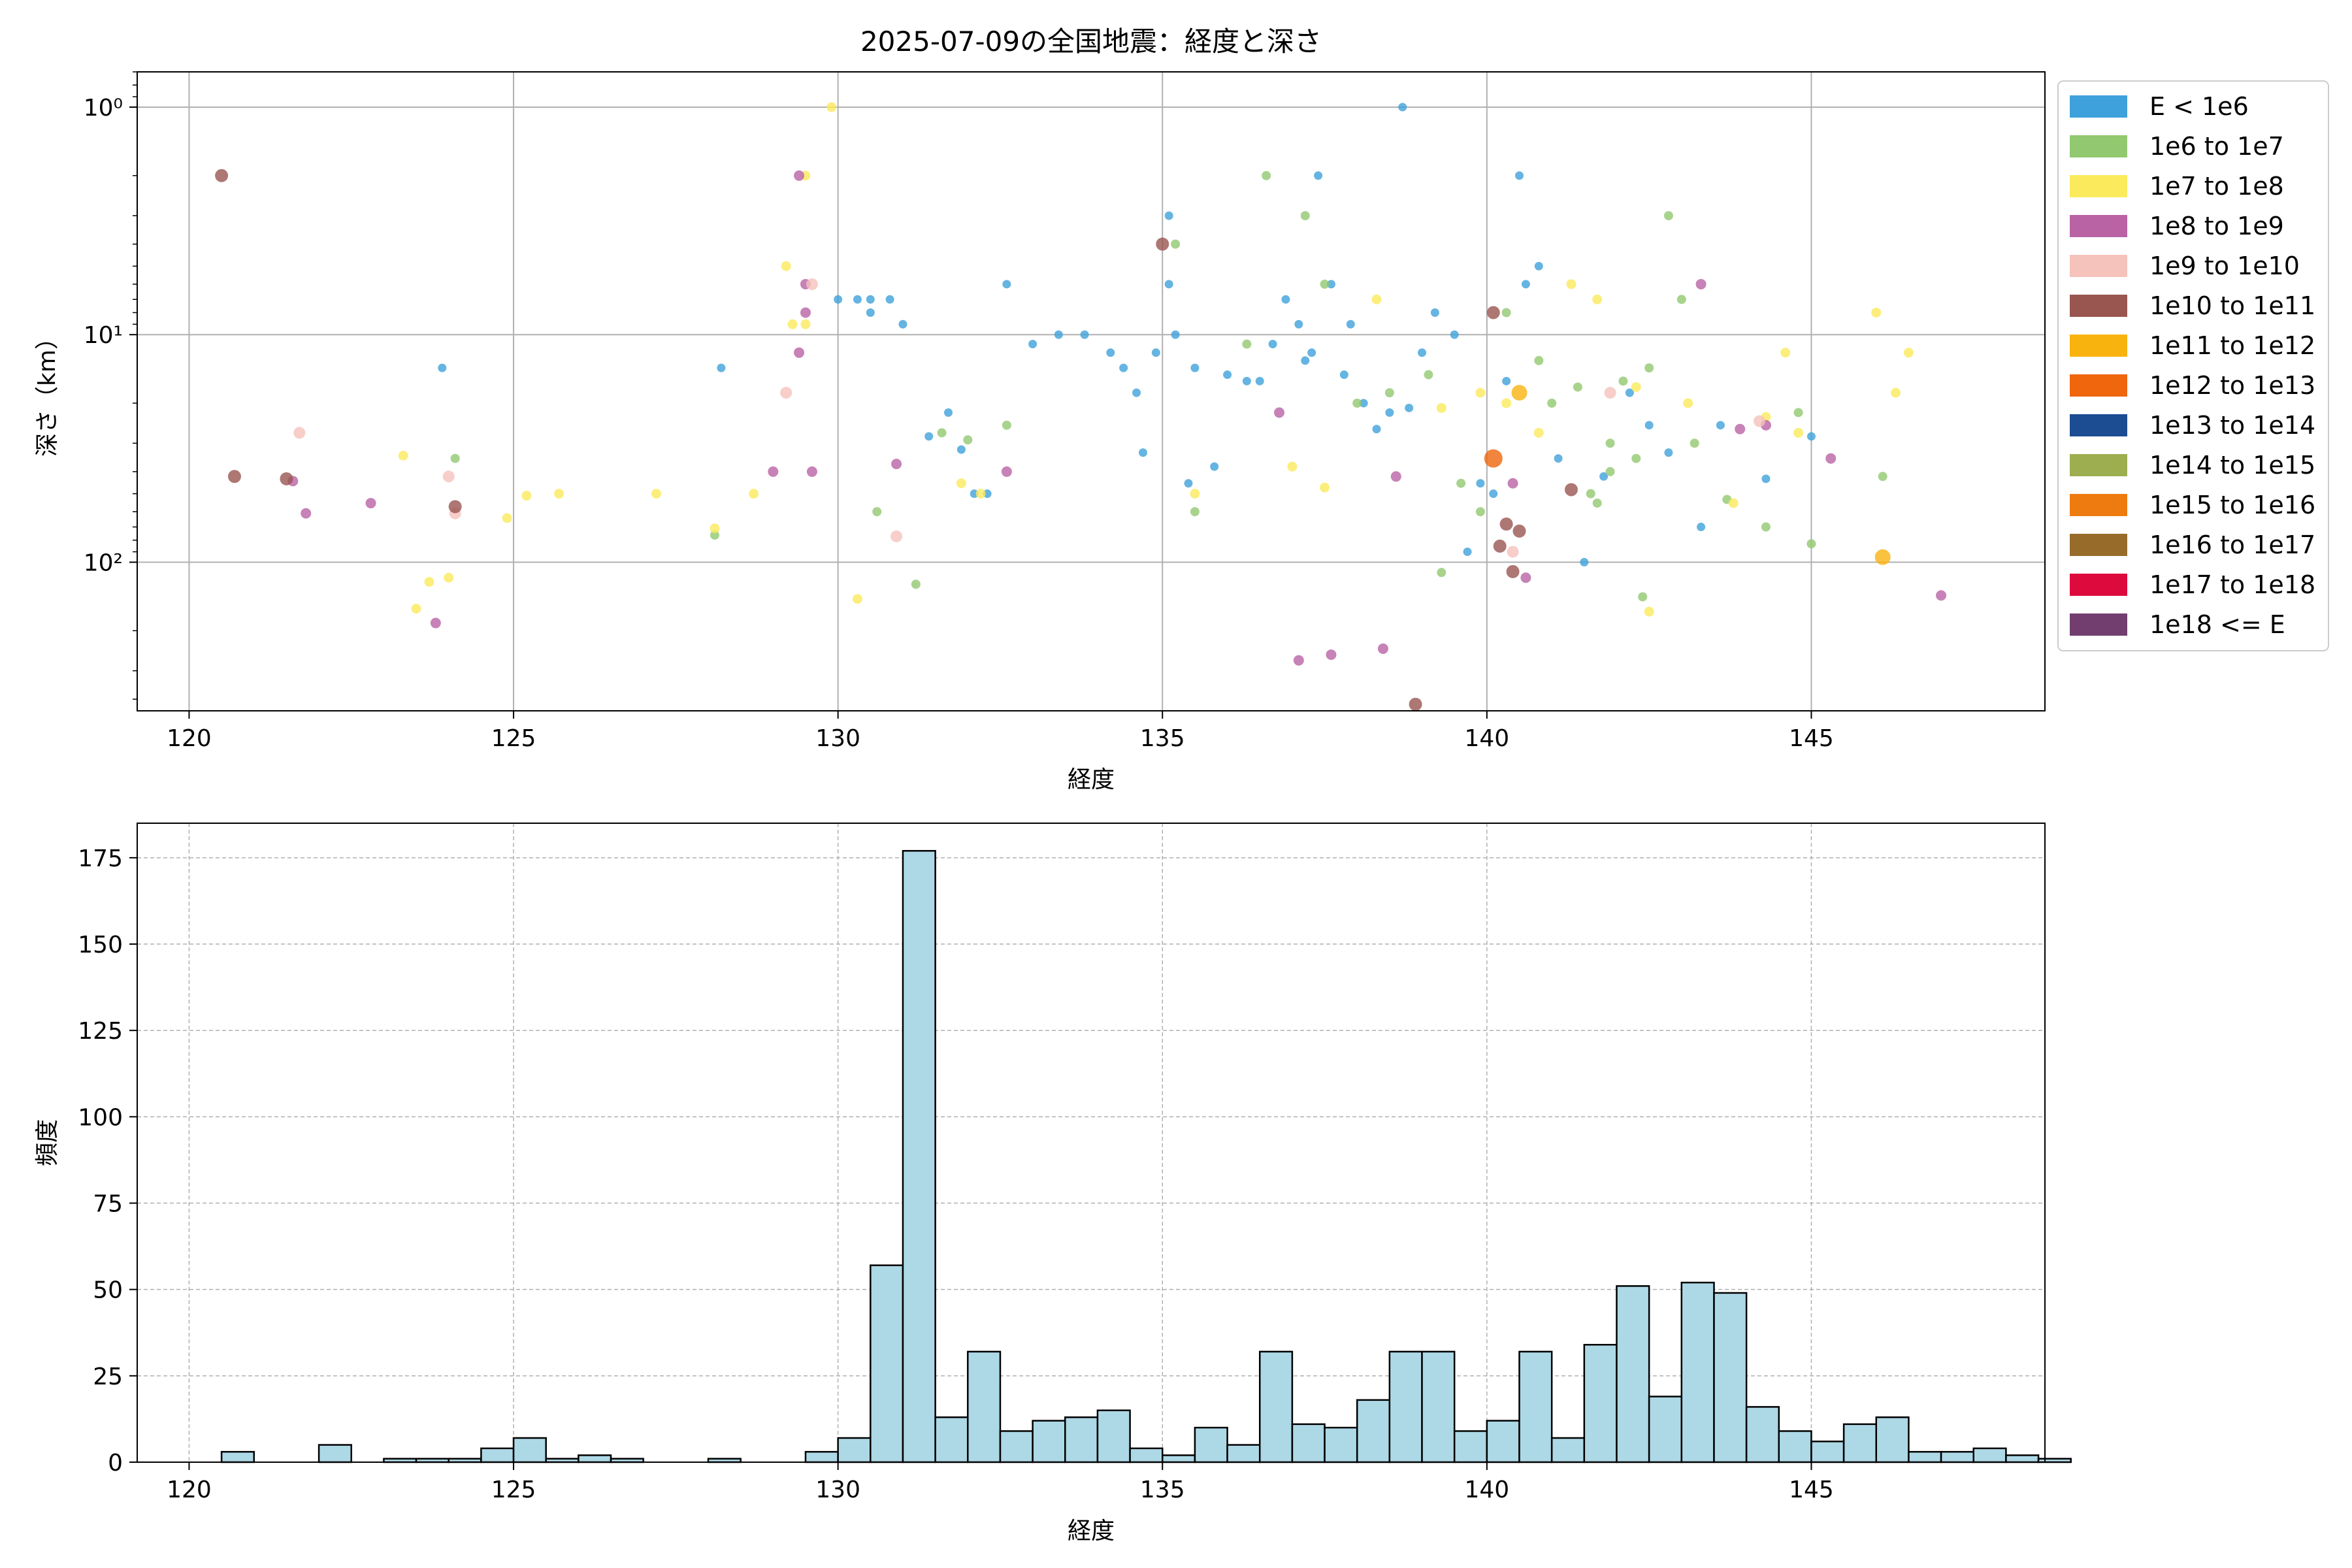 The width and height of the screenshot is (2352, 1568). What do you see at coordinates (47, 391) in the screenshot?
I see `scatter-y-axis-label: 深さ（km）` at bounding box center [47, 391].